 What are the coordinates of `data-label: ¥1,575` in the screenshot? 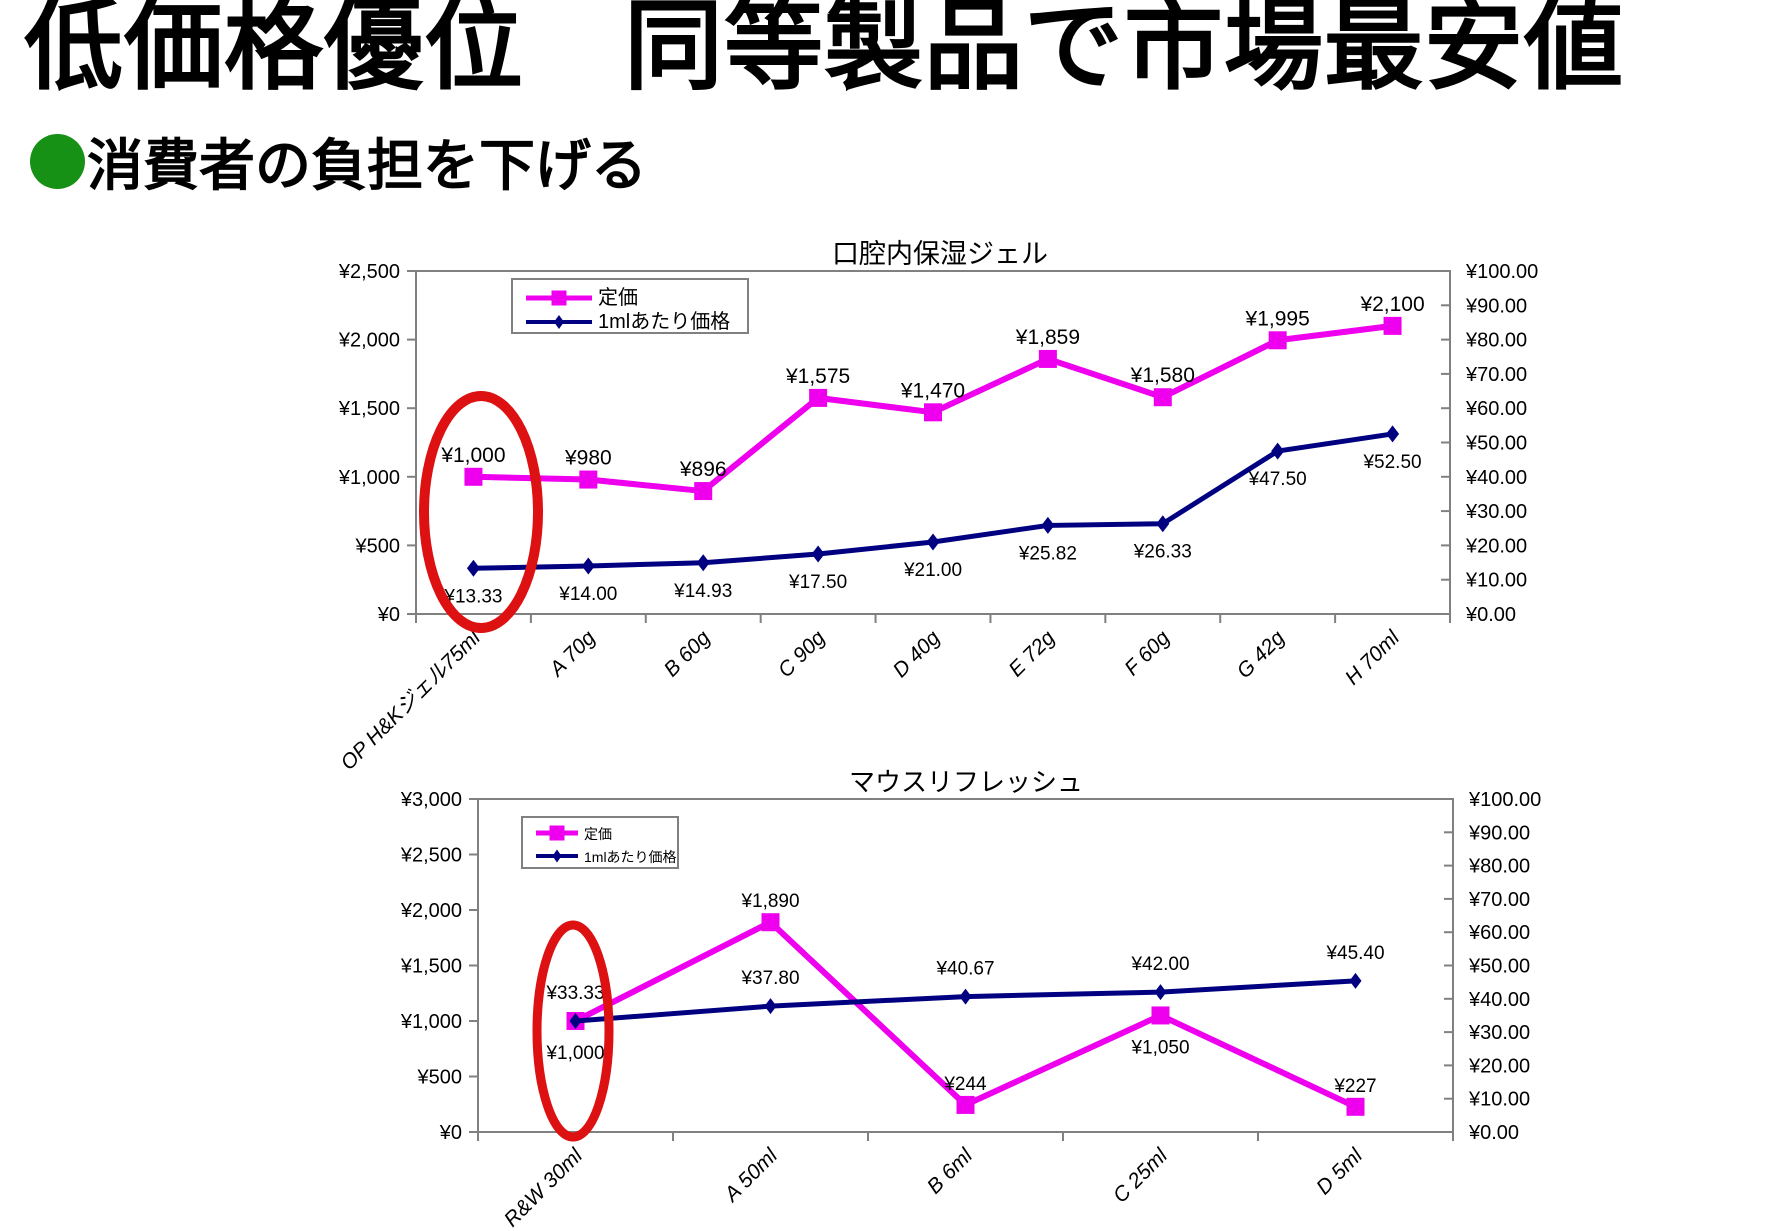 It's located at (817, 376).